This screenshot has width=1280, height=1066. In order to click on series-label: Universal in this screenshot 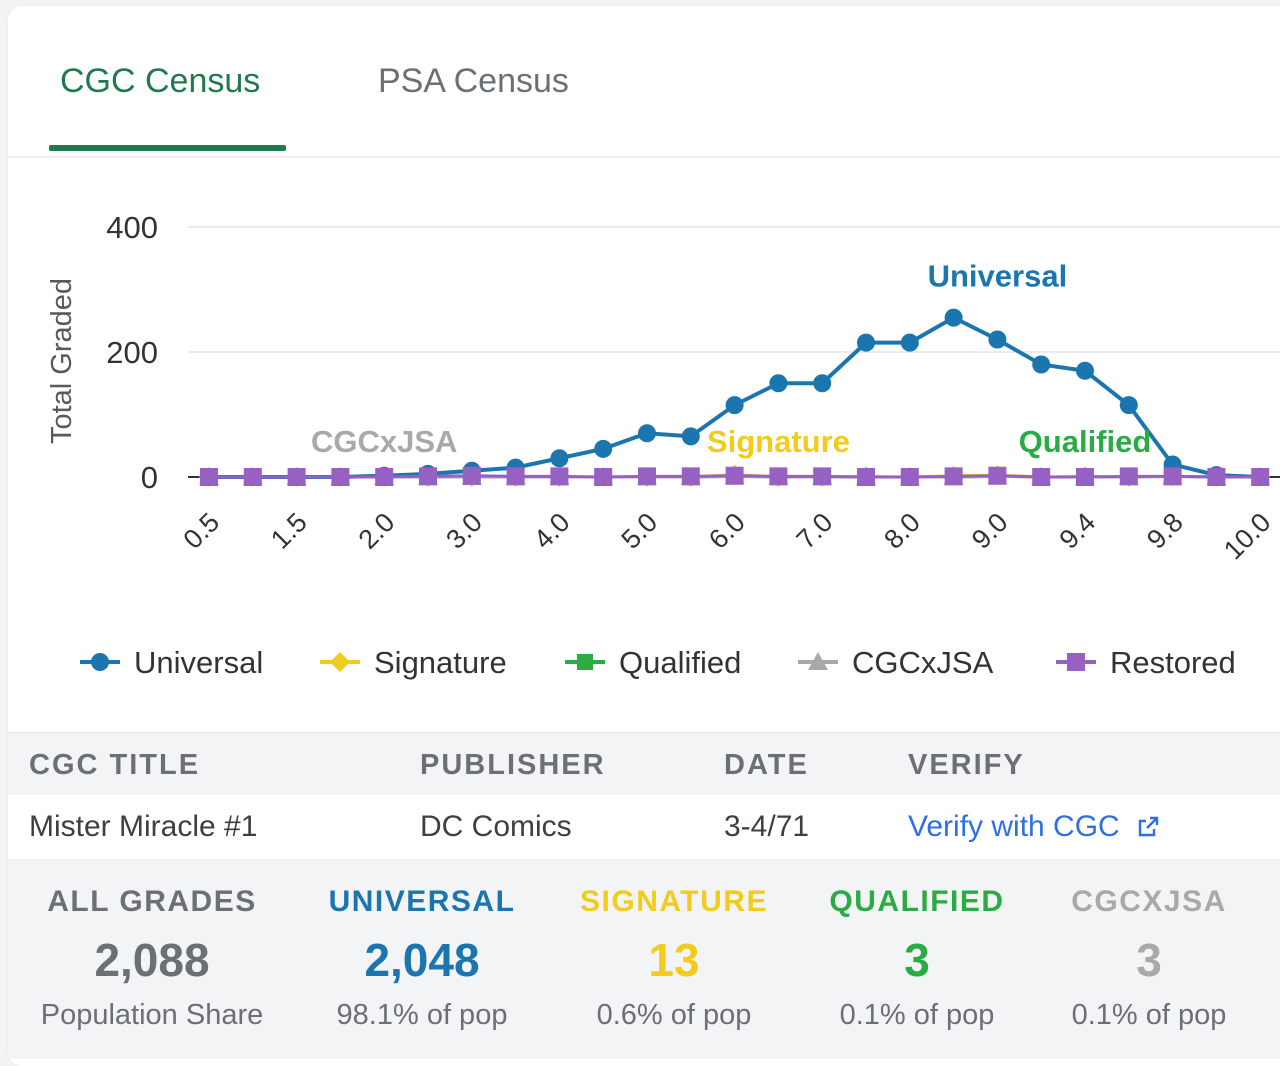, I will do `click(998, 275)`.